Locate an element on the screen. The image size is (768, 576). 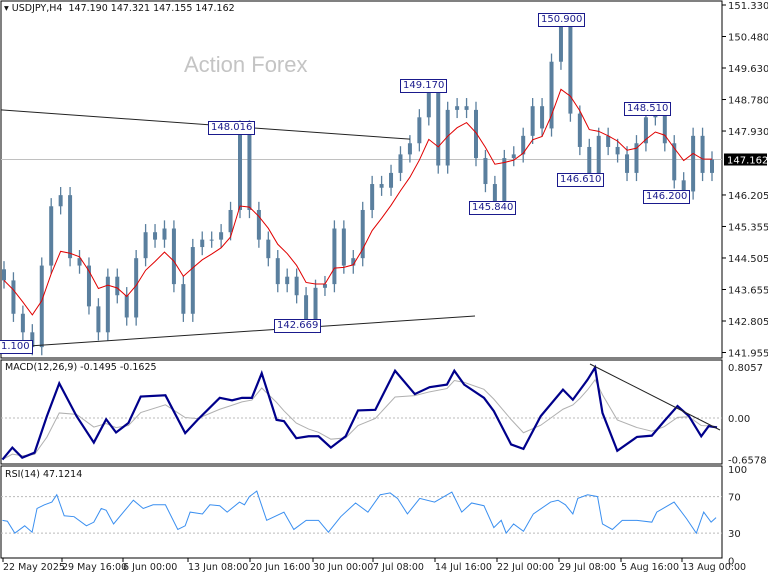
time-axis-label: 29 May 16:00 is located at coordinates (94, 567).